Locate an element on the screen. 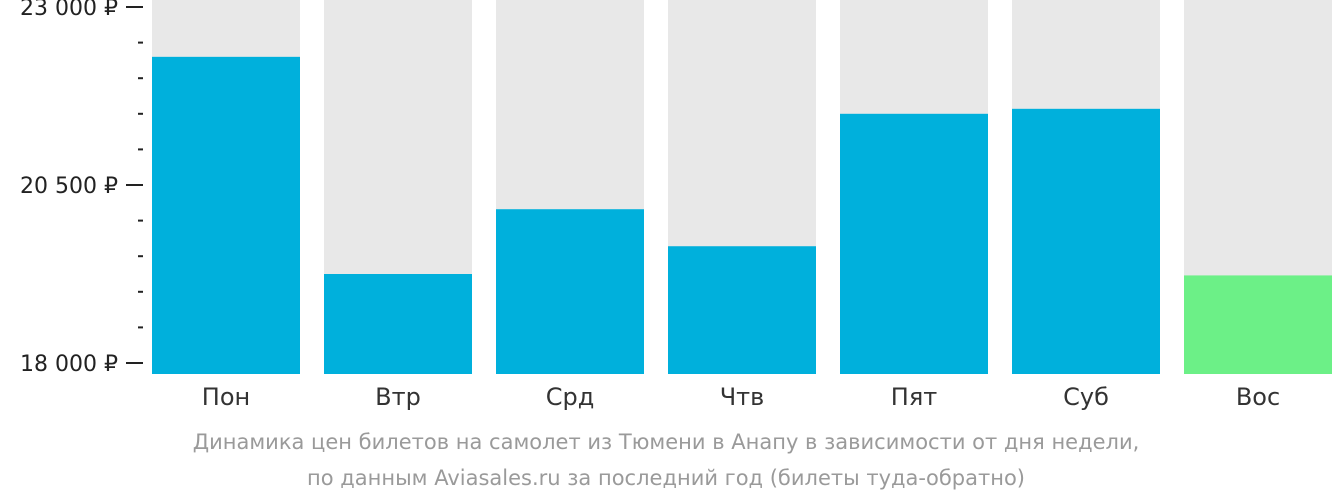 The width and height of the screenshot is (1332, 502). y-tick-label: 23 000 ₽ is located at coordinates (69, 10).